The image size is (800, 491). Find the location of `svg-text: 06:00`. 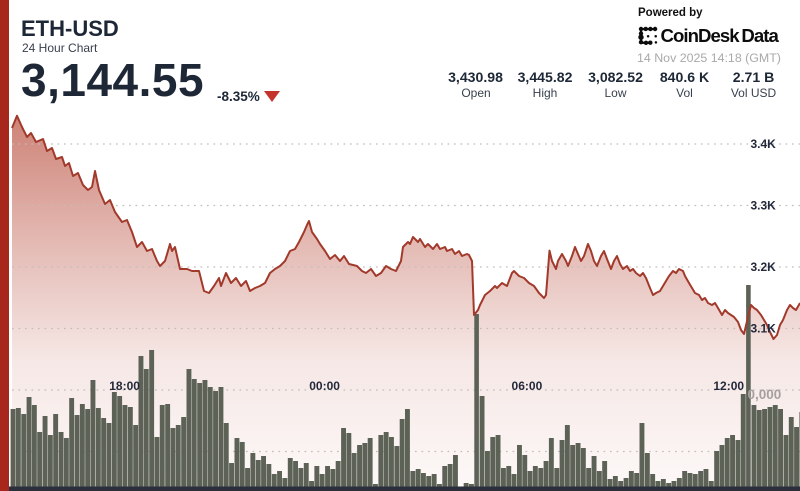

svg-text: 06:00 is located at coordinates (527, 386).